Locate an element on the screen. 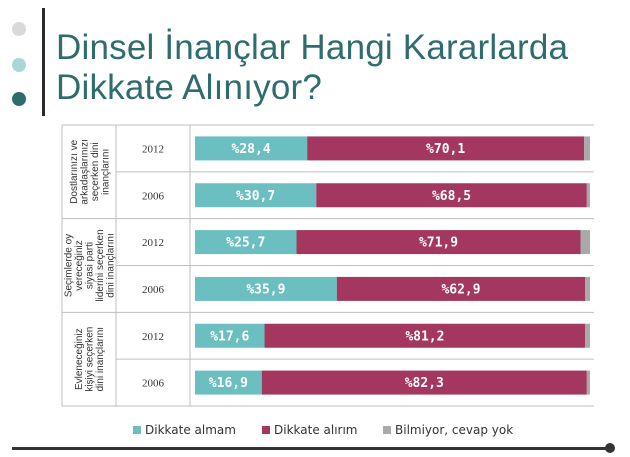  title-line-2: Dikkate Alınıyor? is located at coordinates (189, 87).